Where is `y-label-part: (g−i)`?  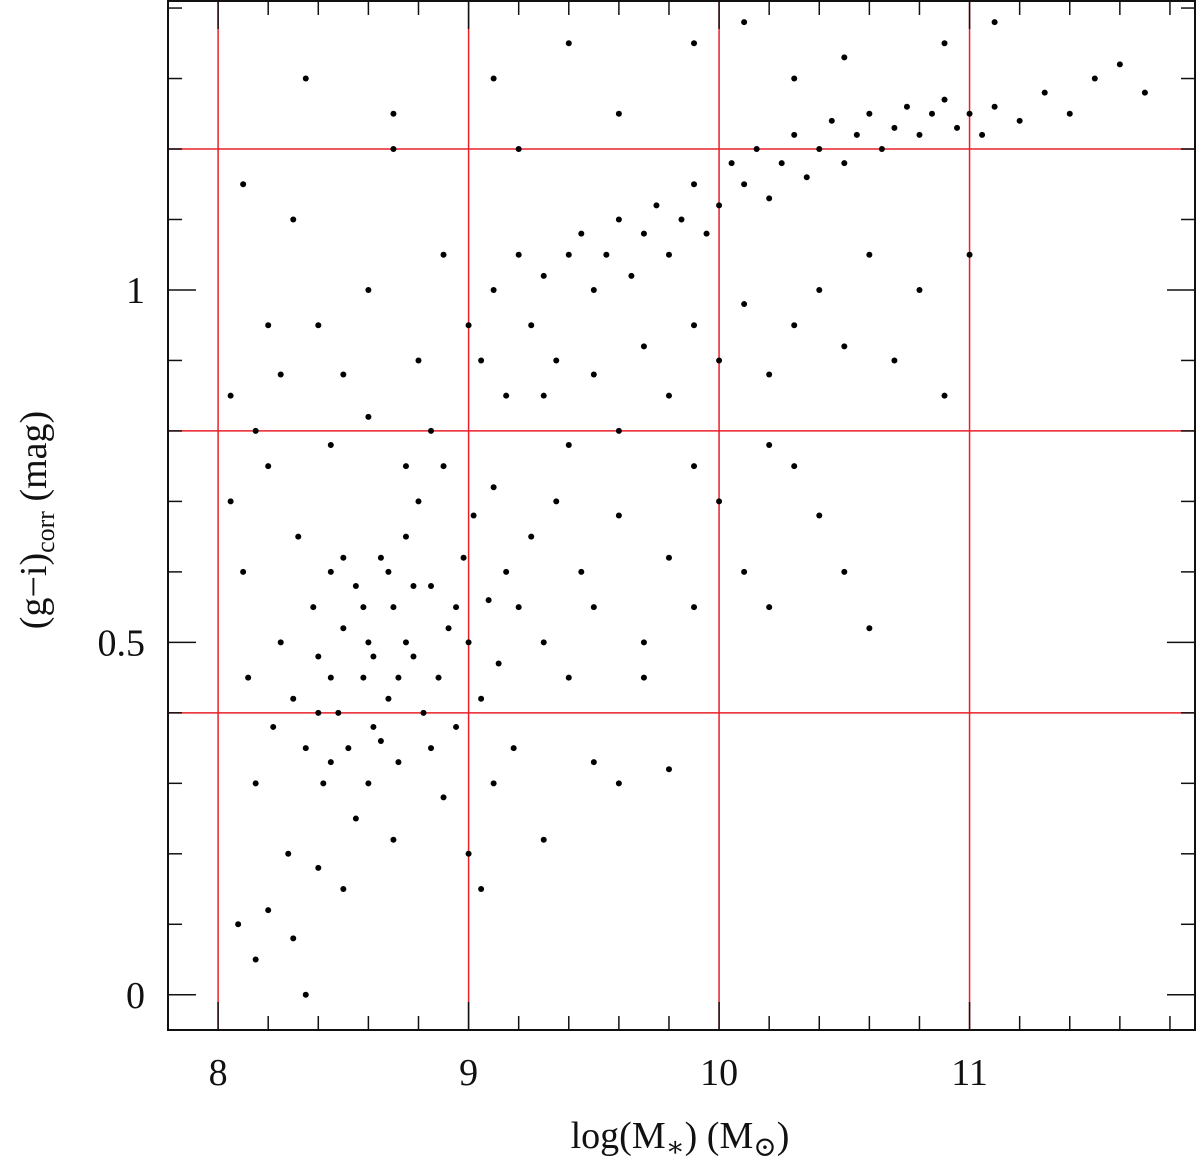
y-label-part: (g−i) is located at coordinates (34, 591).